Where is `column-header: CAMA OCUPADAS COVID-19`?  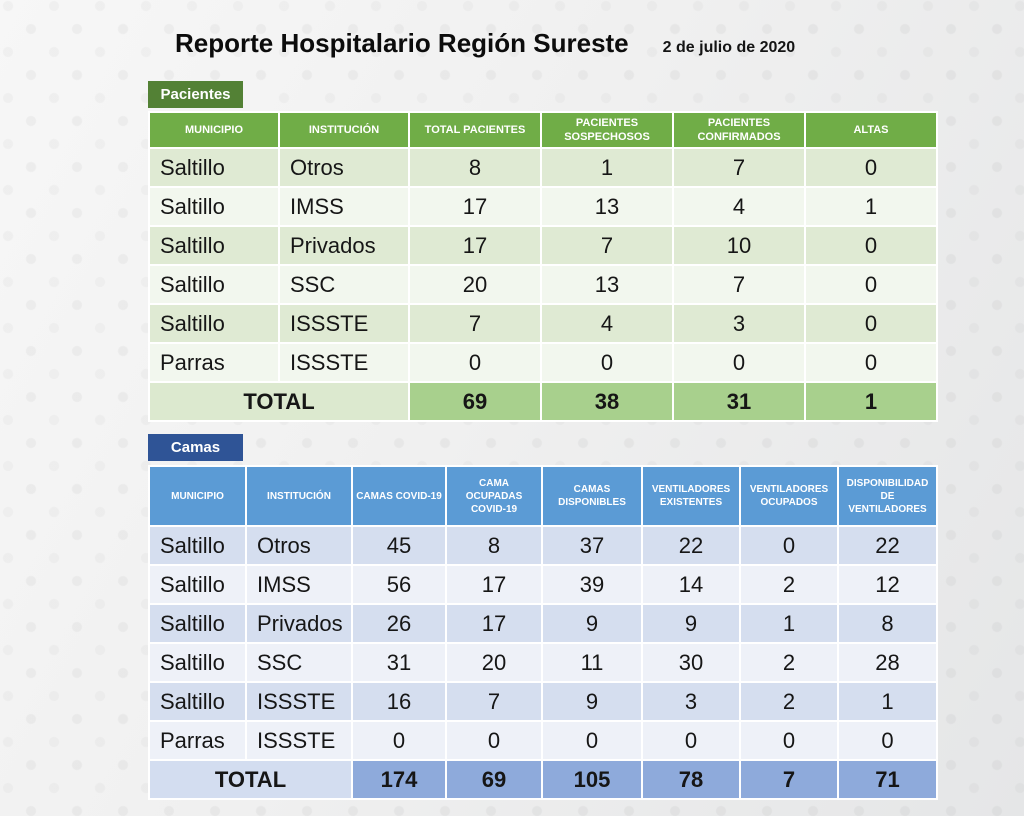
column-header: CAMA OCUPADAS COVID-19 is located at coordinates (494, 496).